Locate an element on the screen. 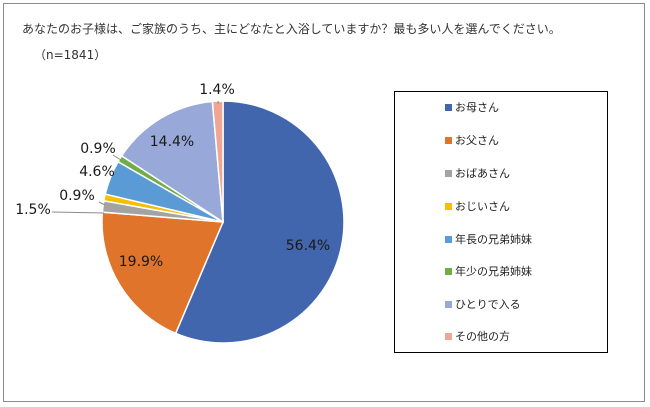 This screenshot has width=650, height=407. legend-label-6: 年少の兄弟姉妹 is located at coordinates (493, 271).